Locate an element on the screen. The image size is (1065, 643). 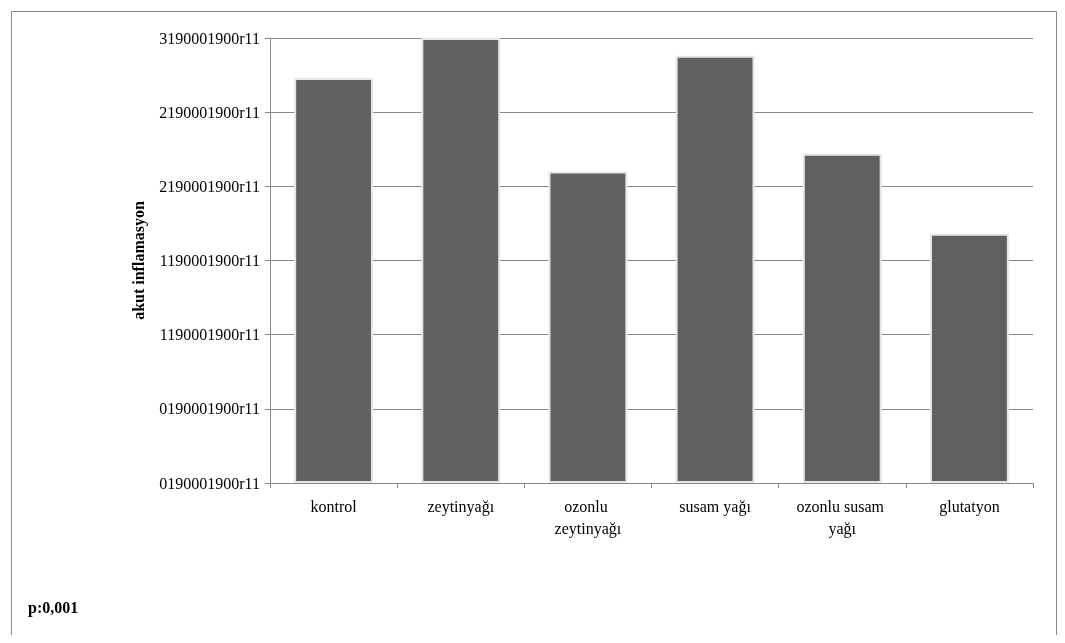
x-tick-label: ozonlu zeytinyağı is located at coordinates (588, 517).